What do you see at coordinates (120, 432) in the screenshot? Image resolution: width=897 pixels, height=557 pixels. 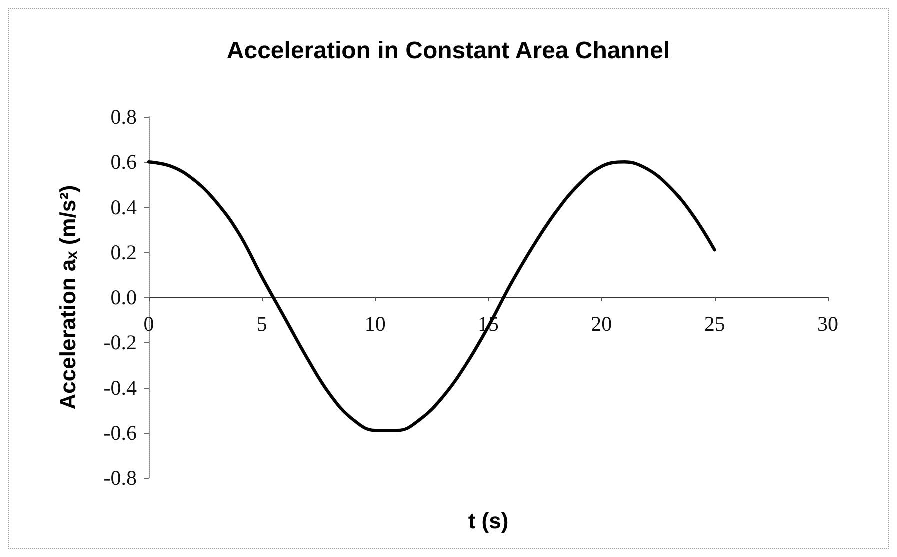 I see `y-tick-label: -0.6` at bounding box center [120, 432].